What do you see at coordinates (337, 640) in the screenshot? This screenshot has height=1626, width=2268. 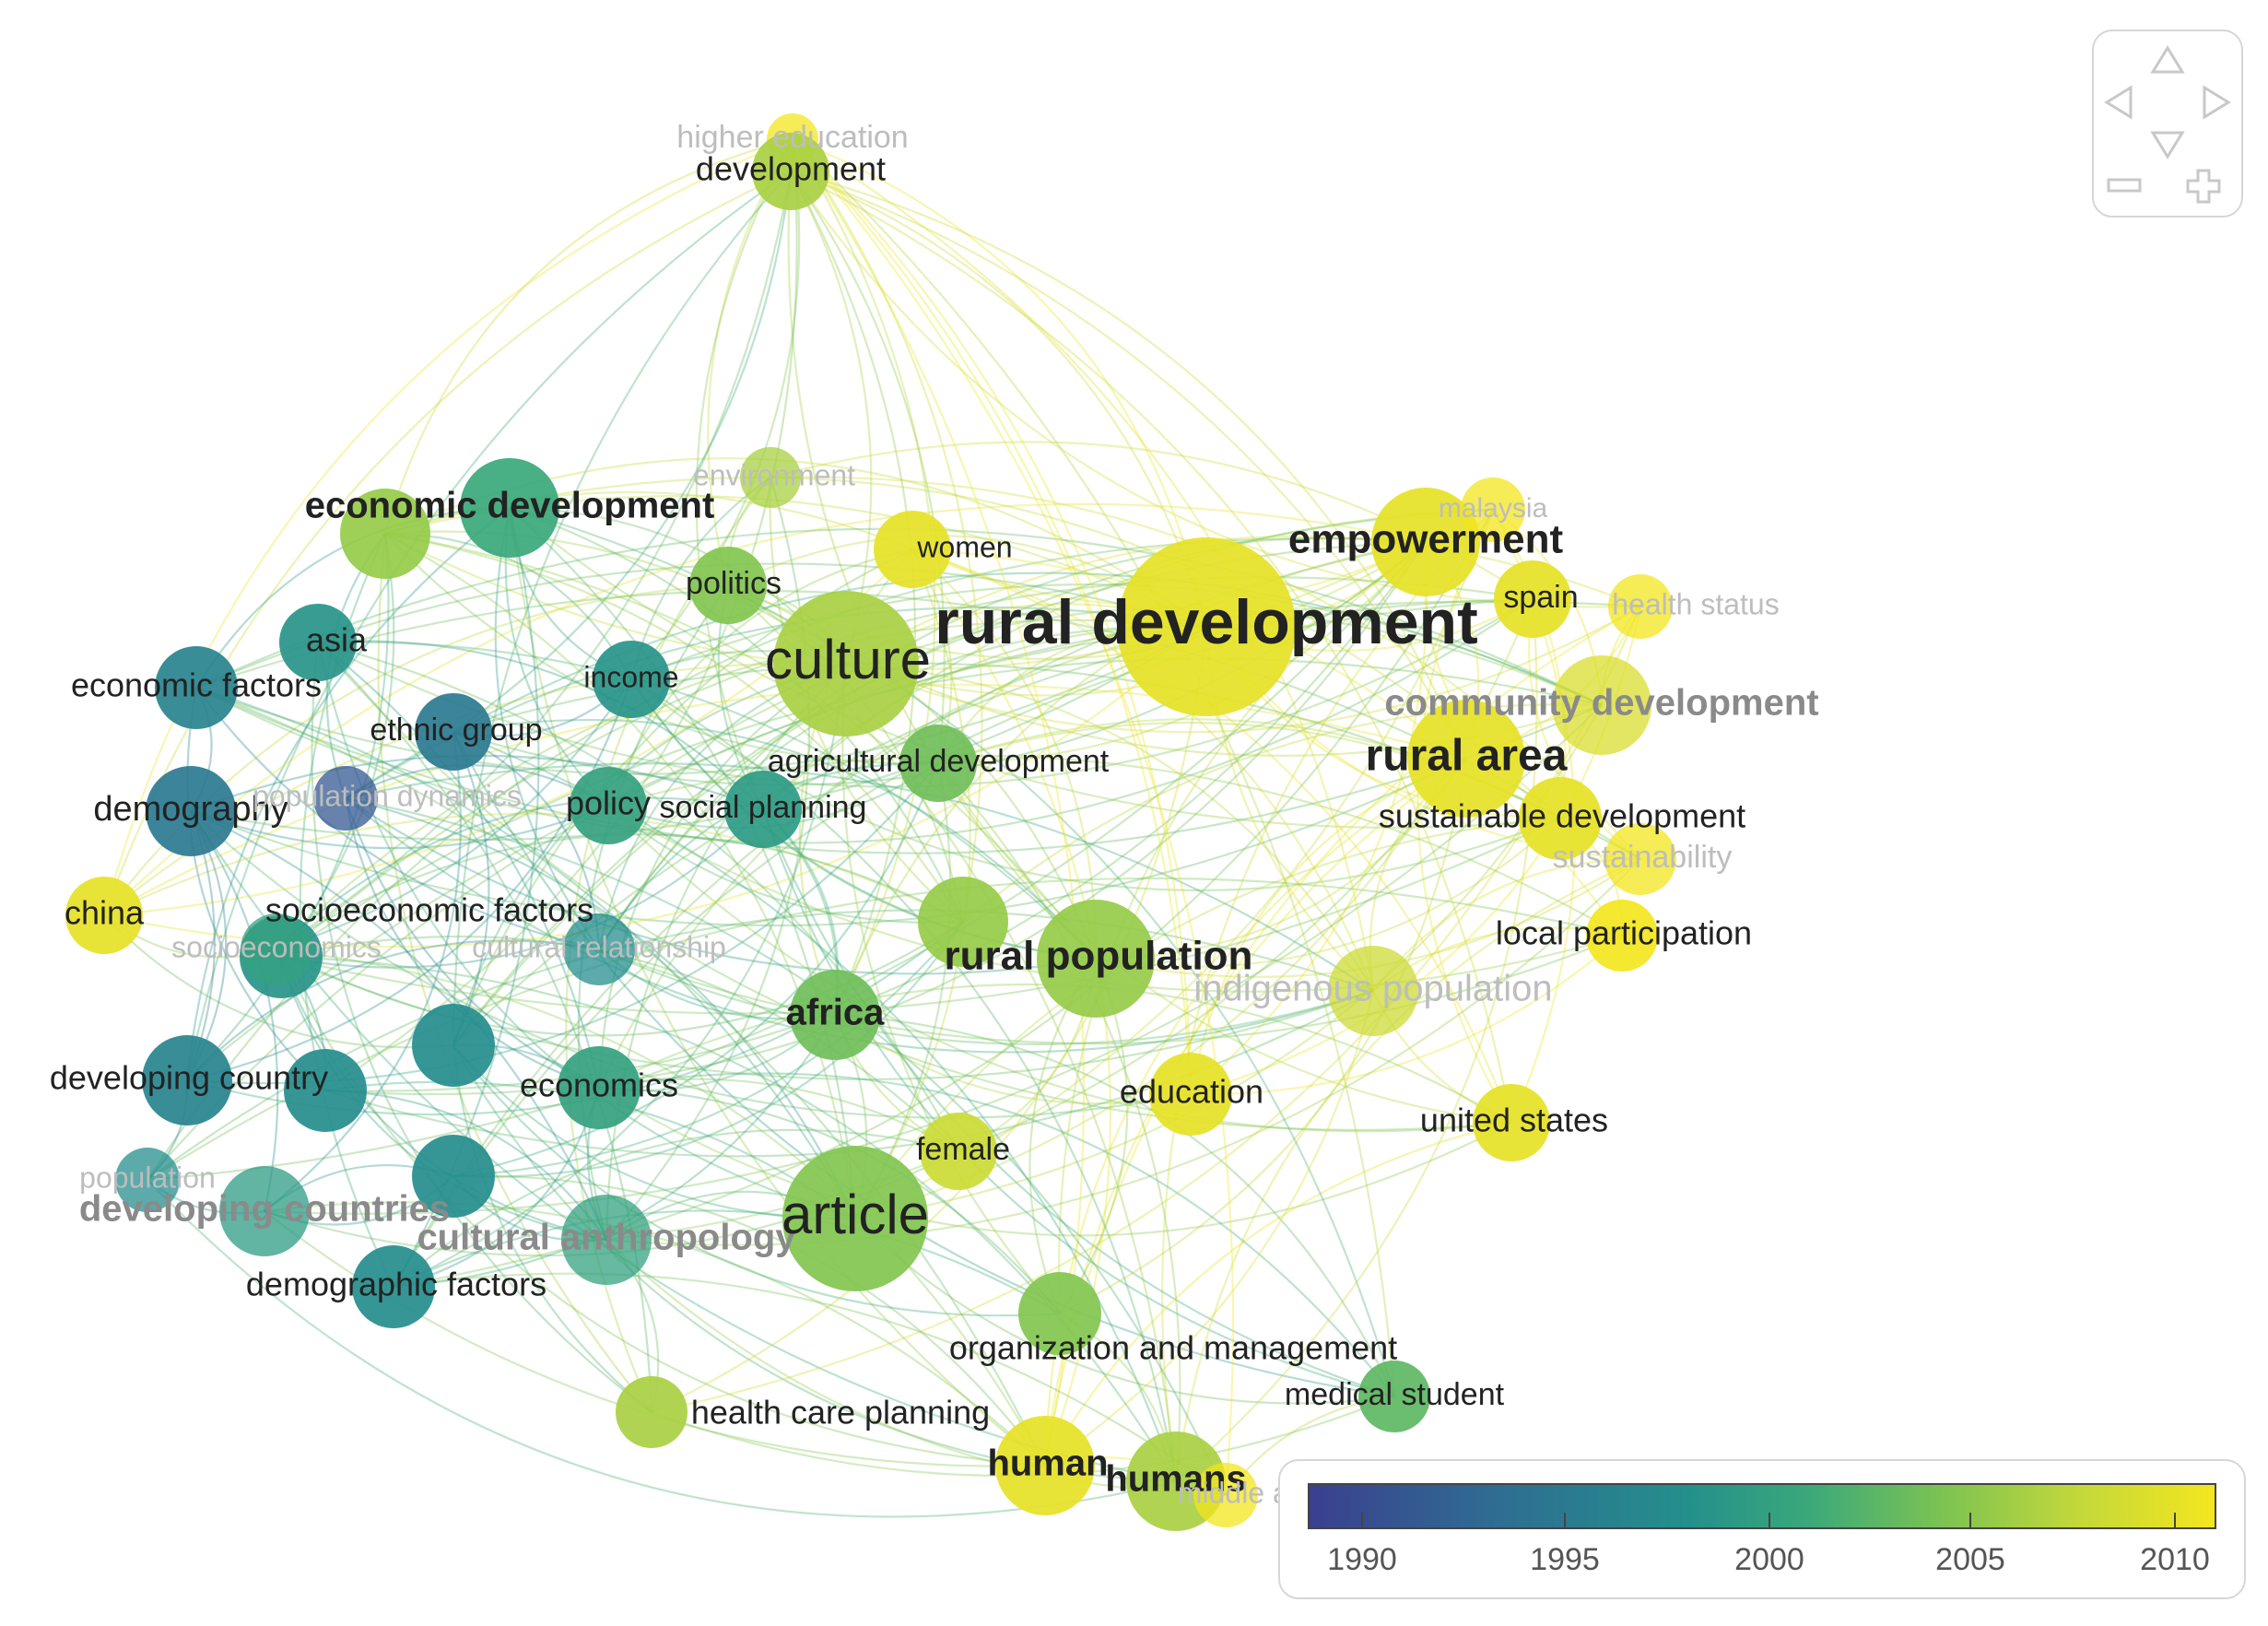 I see `label-asia: asia` at bounding box center [337, 640].